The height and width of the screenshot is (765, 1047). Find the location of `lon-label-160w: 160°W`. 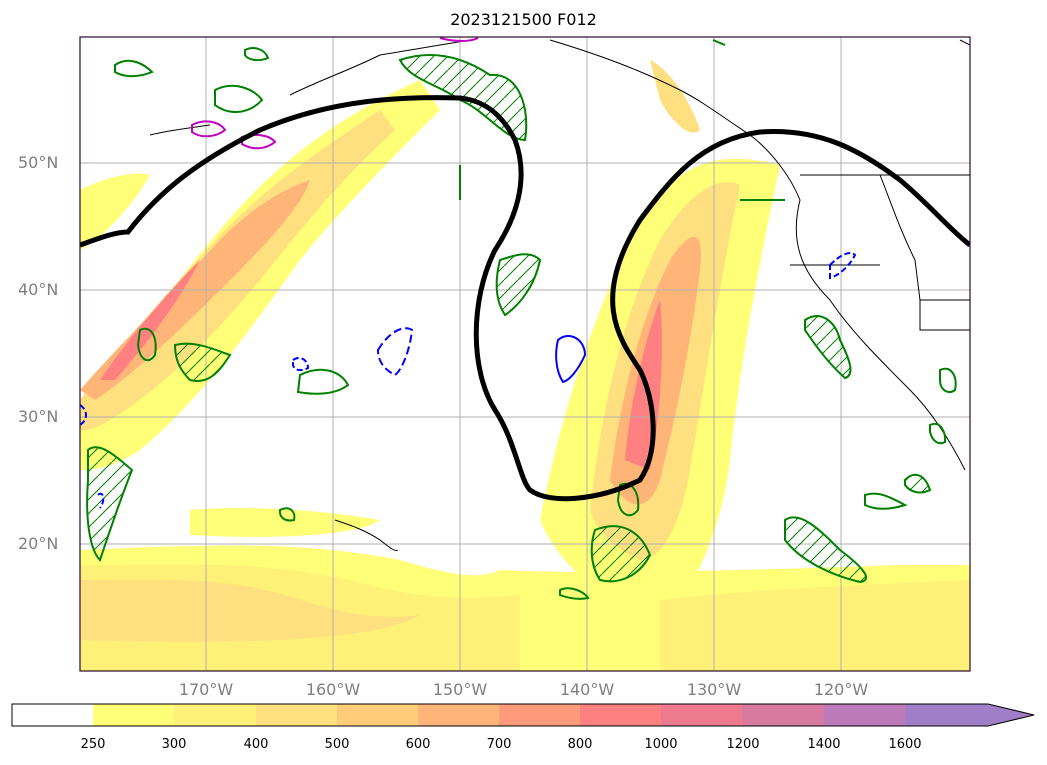

lon-label-160w: 160°W is located at coordinates (333, 689).